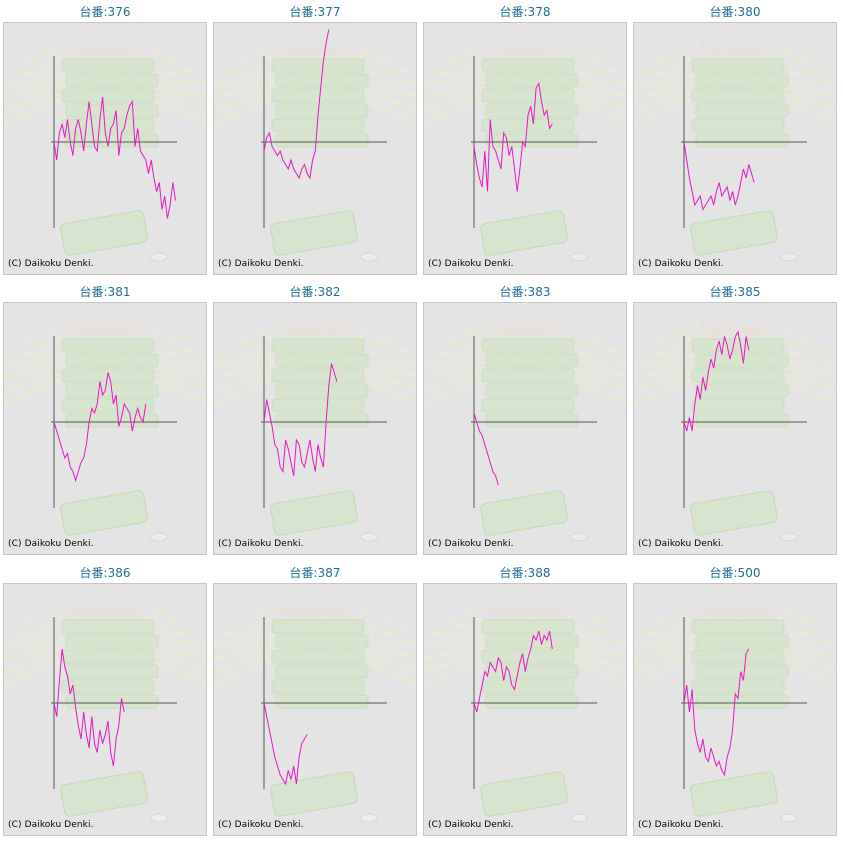  What do you see at coordinates (735, 12) in the screenshot?
I see `machine-title-link: 台番:380` at bounding box center [735, 12].